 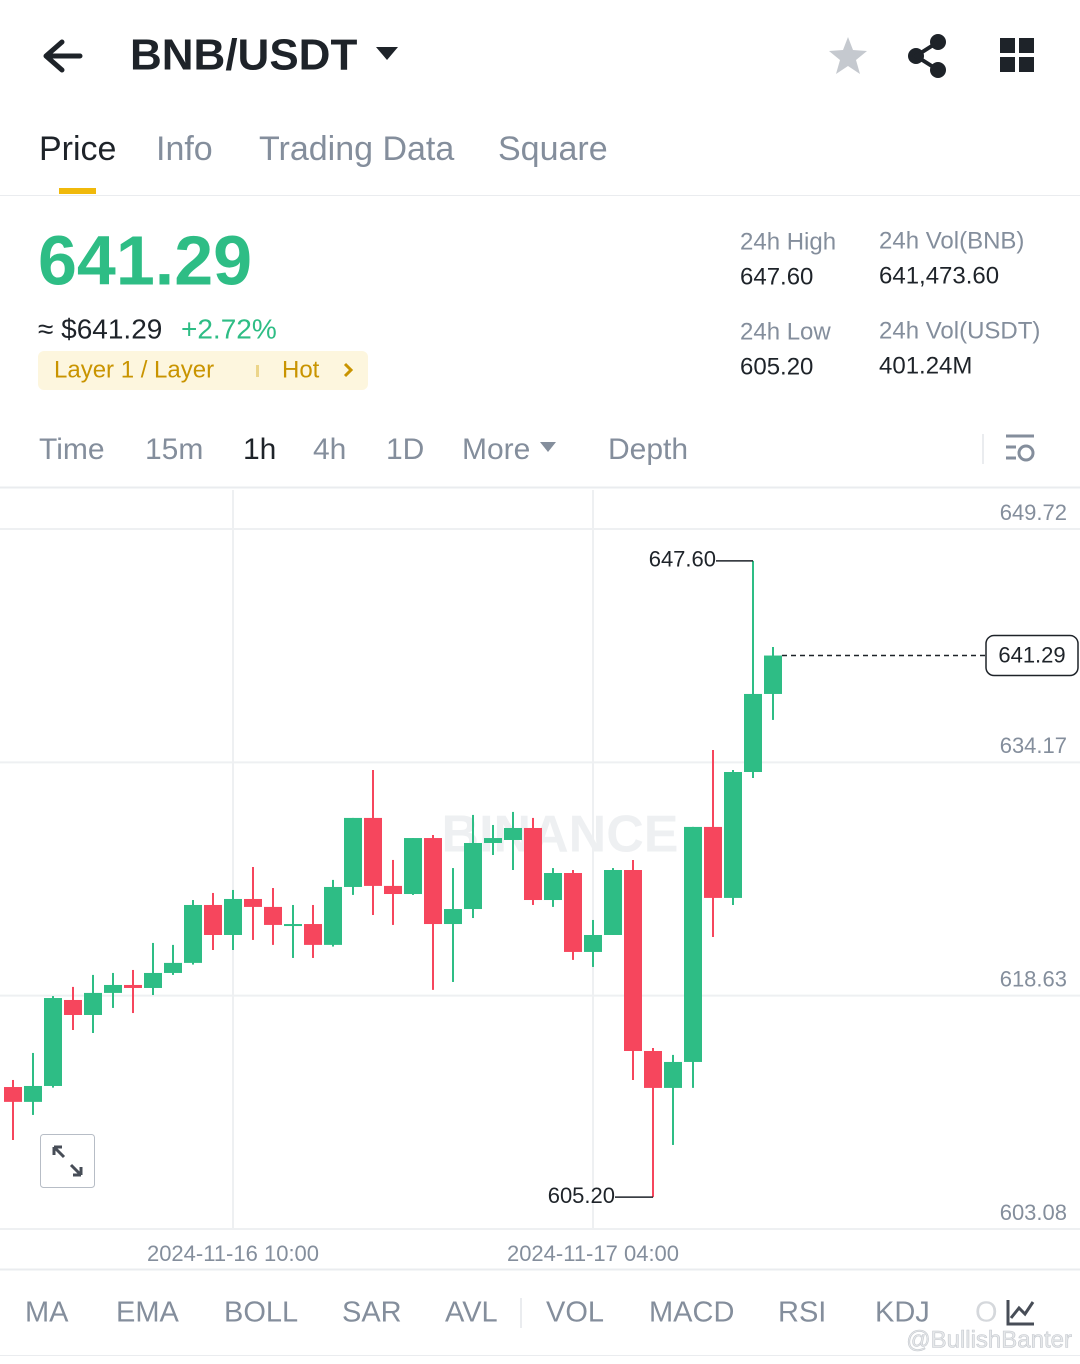 What do you see at coordinates (405, 449) in the screenshot?
I see `interval: 1D` at bounding box center [405, 449].